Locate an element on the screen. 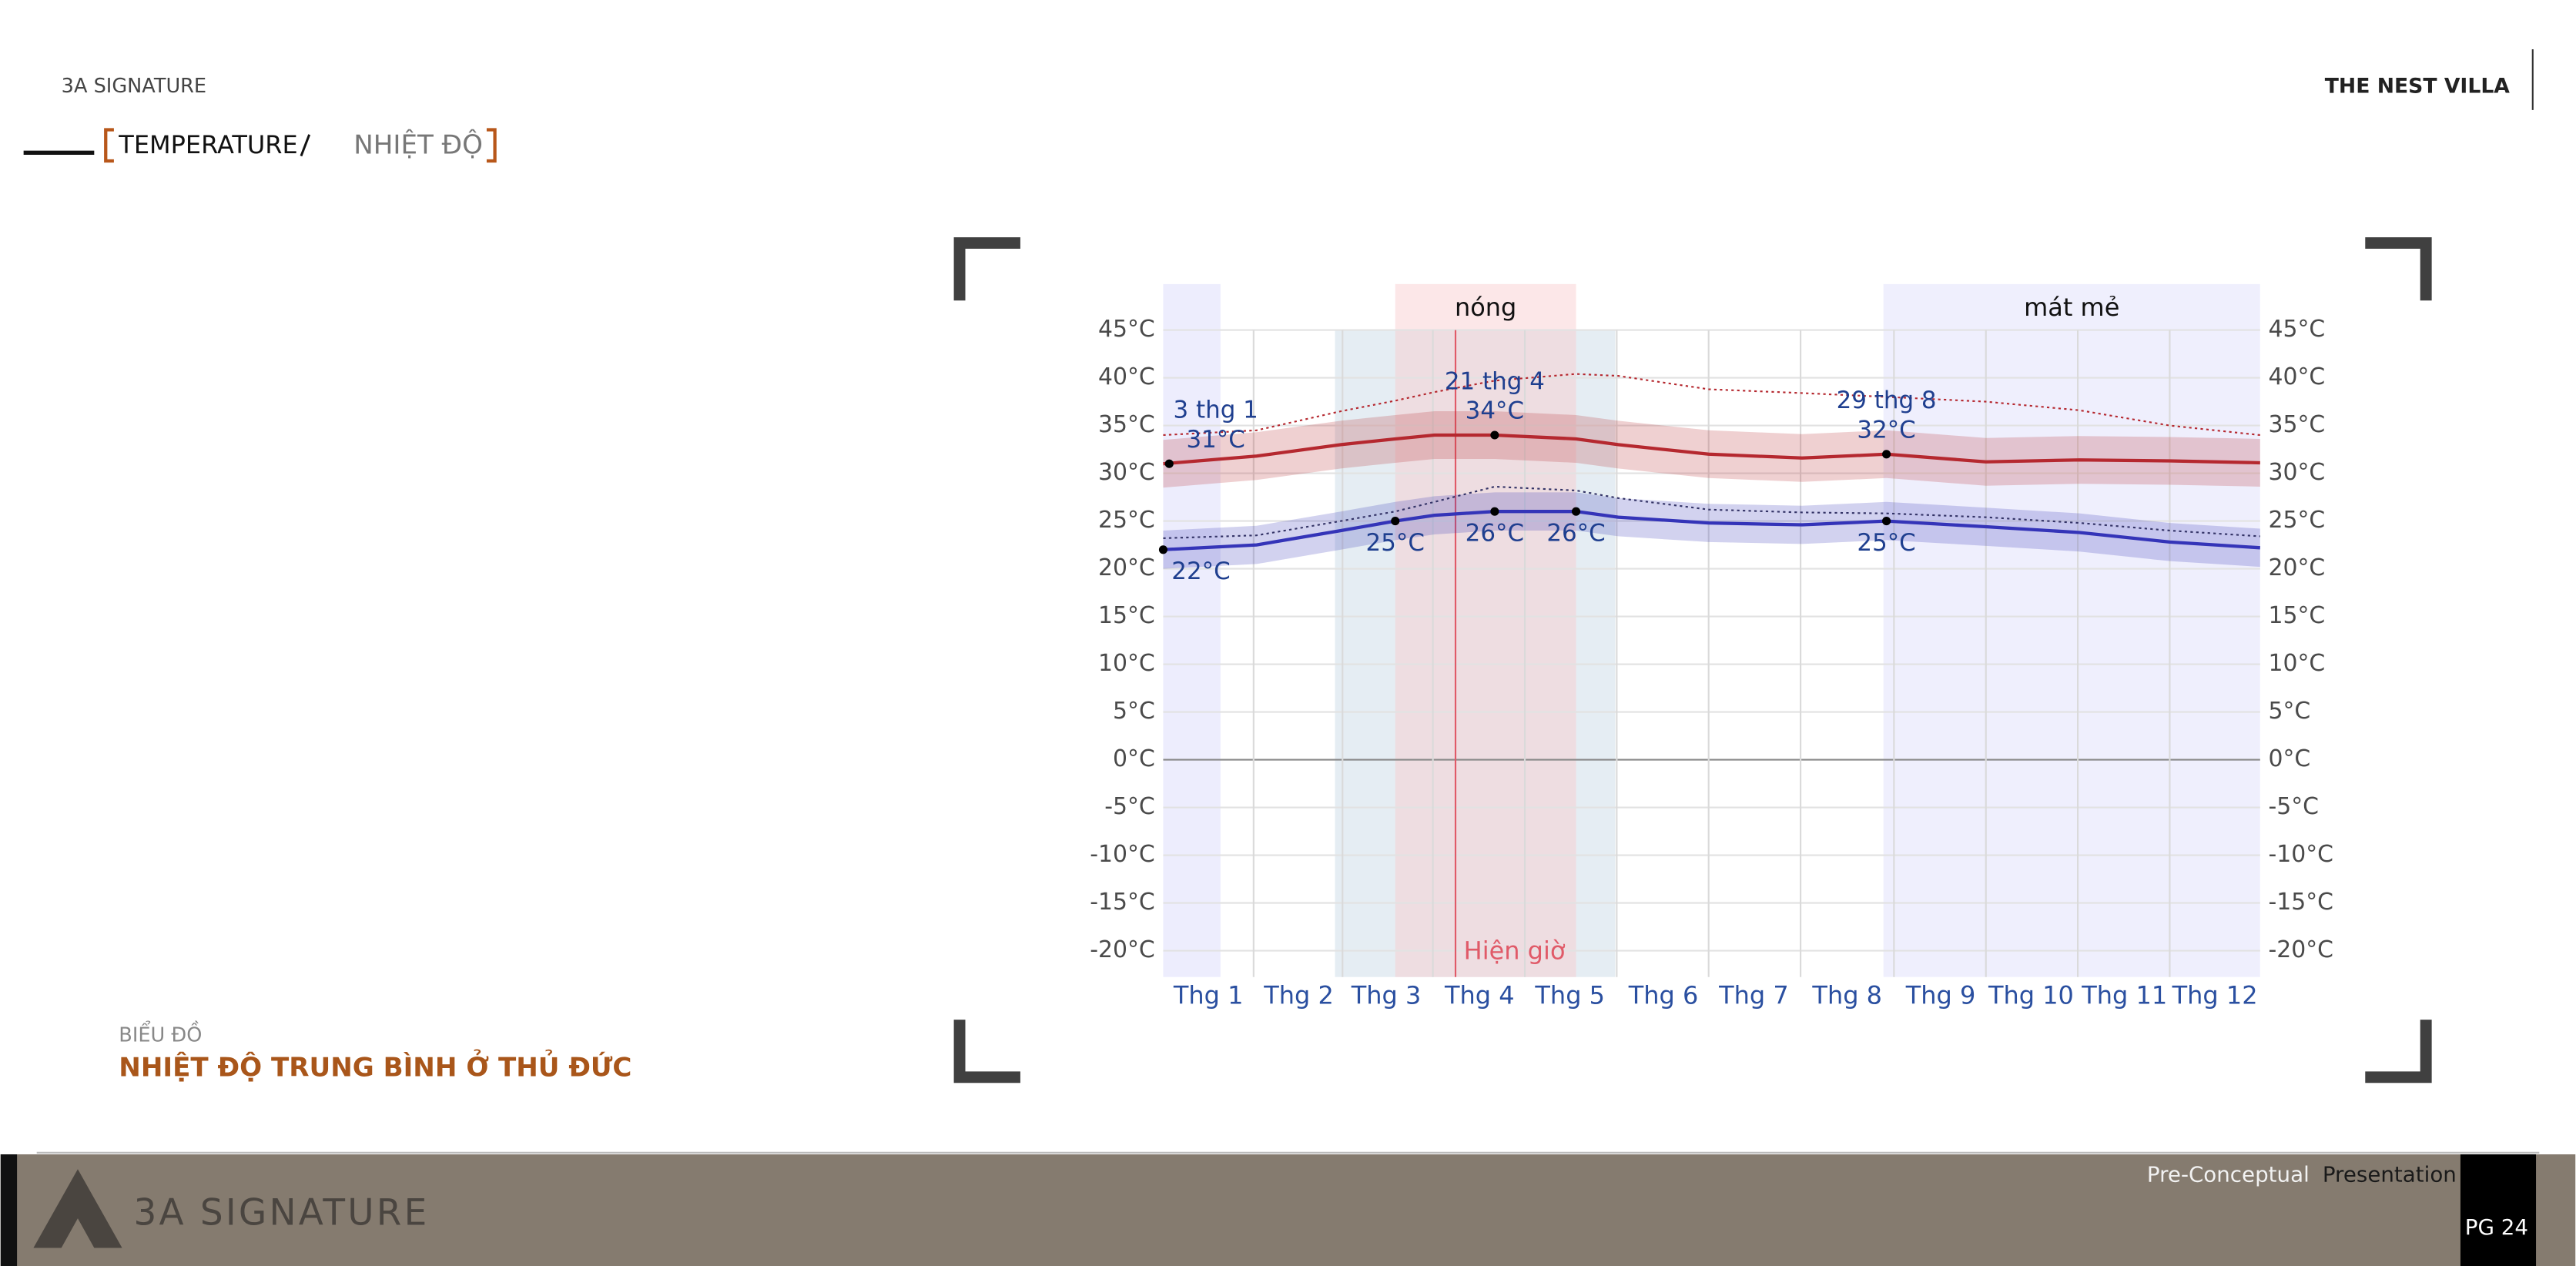  x-tick-label: Thg 9 is located at coordinates (1941, 995).